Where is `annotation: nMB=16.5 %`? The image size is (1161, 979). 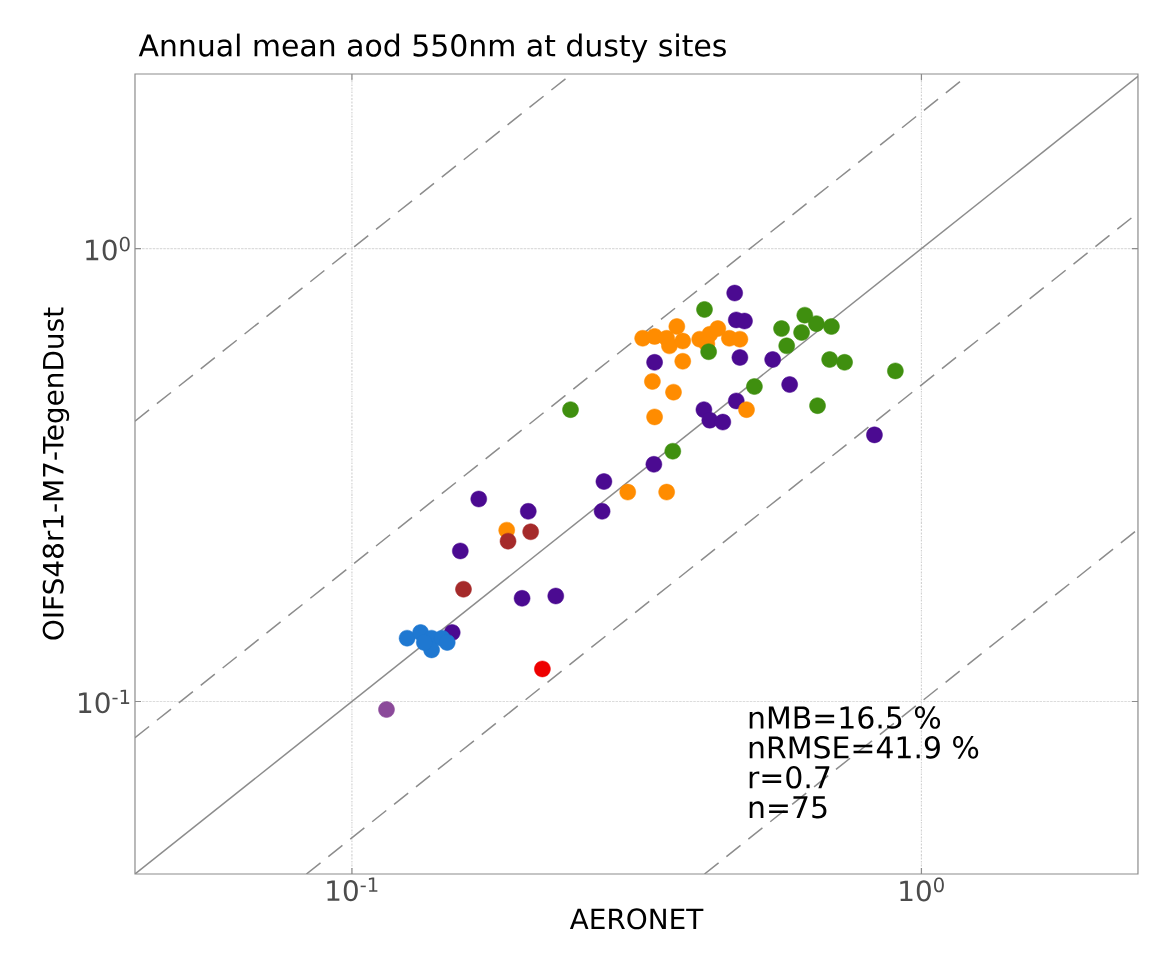 annotation: nMB=16.5 % is located at coordinates (845, 717).